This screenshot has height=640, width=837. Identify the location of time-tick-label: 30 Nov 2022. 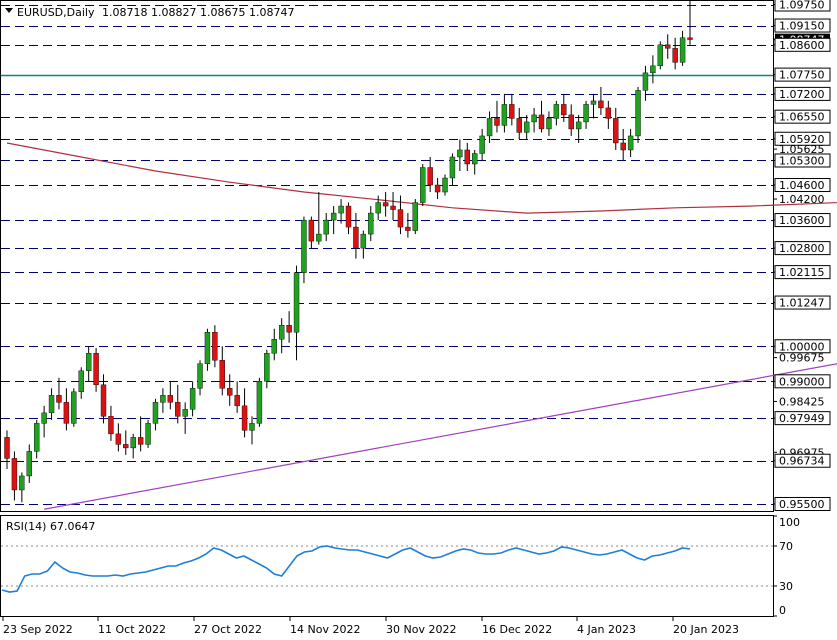
(421, 629).